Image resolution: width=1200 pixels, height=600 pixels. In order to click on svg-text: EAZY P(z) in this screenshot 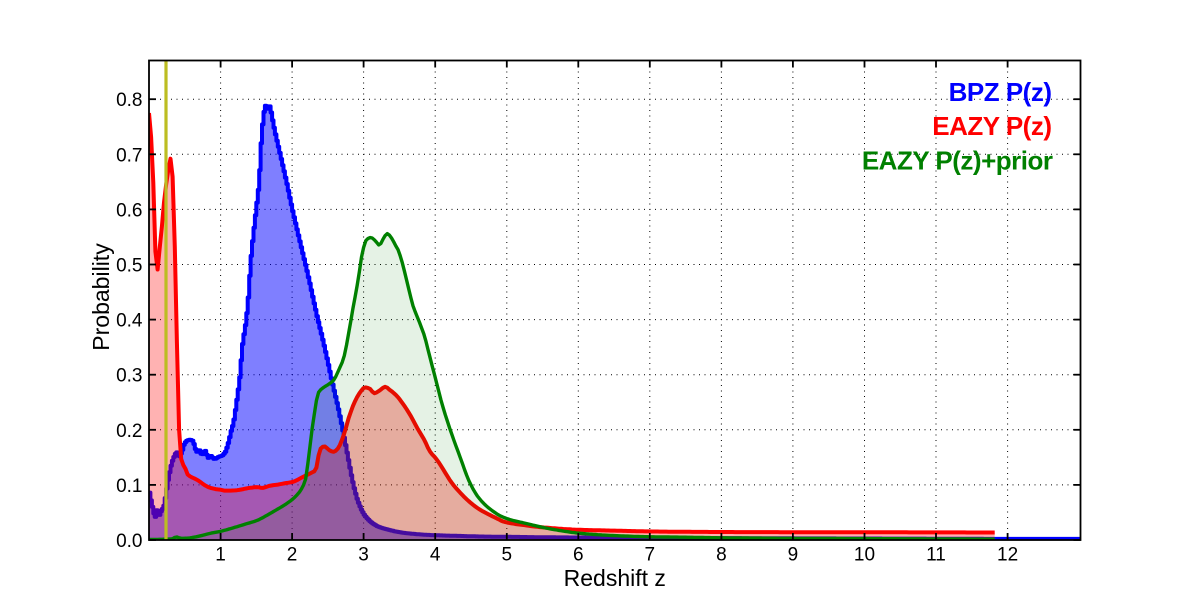, I will do `click(991, 126)`.